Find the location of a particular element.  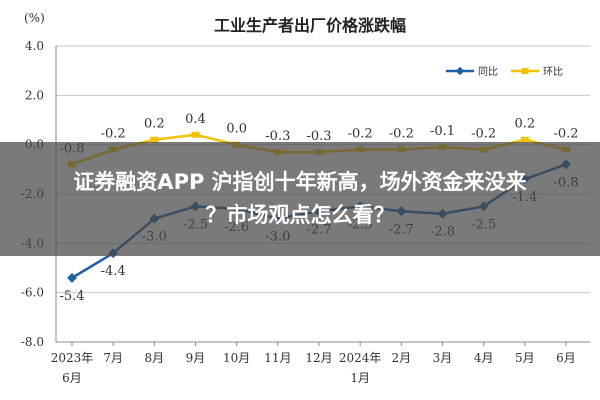

banner-line-2: ？市场观点怎么看？ is located at coordinates (300, 215).